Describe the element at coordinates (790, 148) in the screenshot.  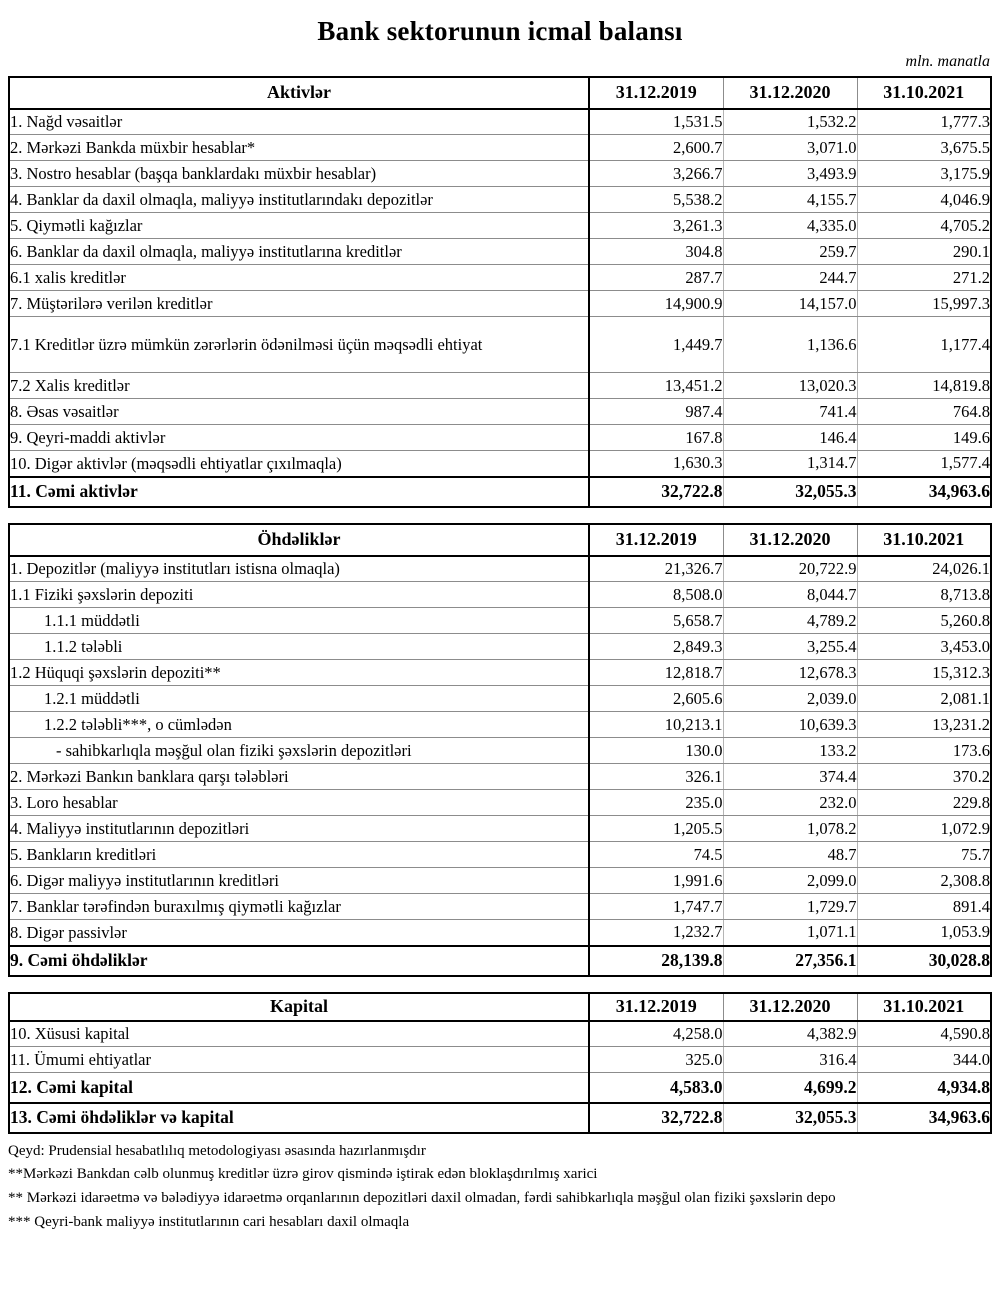
I see `row-value: 3,071.0` at that location.